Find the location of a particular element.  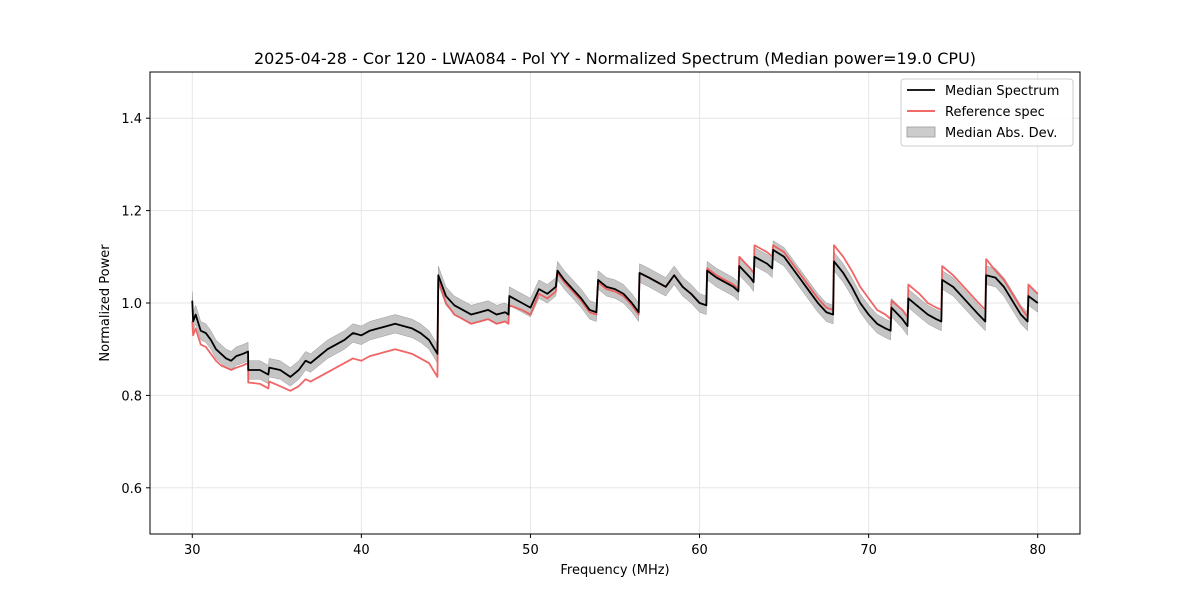

y-tick-label: 0.6 is located at coordinates (131, 489).